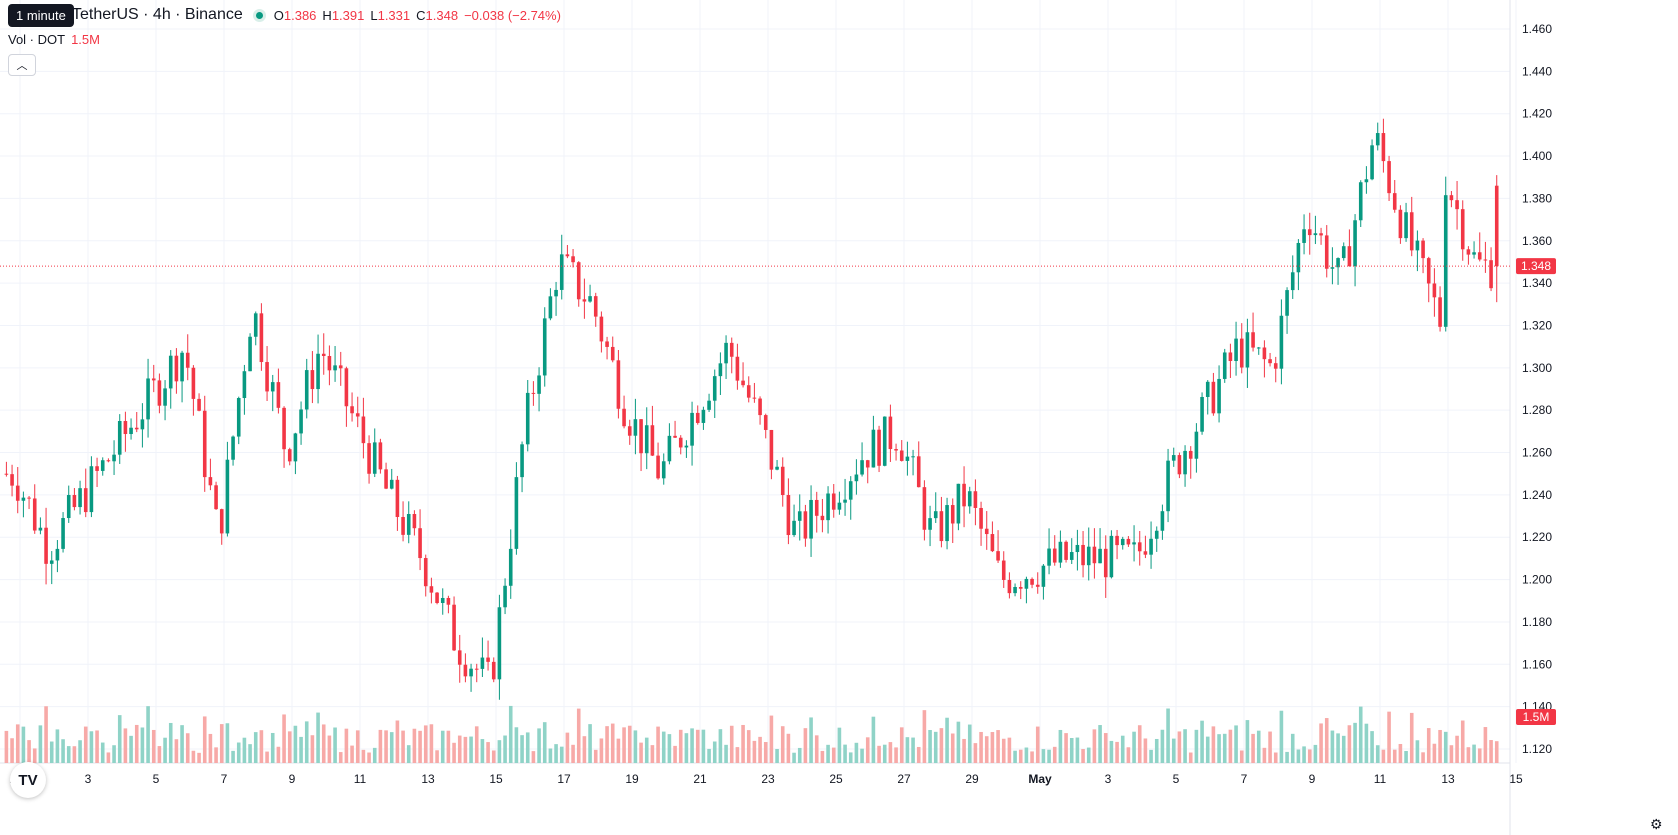 This screenshot has width=1678, height=835. What do you see at coordinates (37, 39) in the screenshot?
I see `volume-label: Vol · DOT` at bounding box center [37, 39].